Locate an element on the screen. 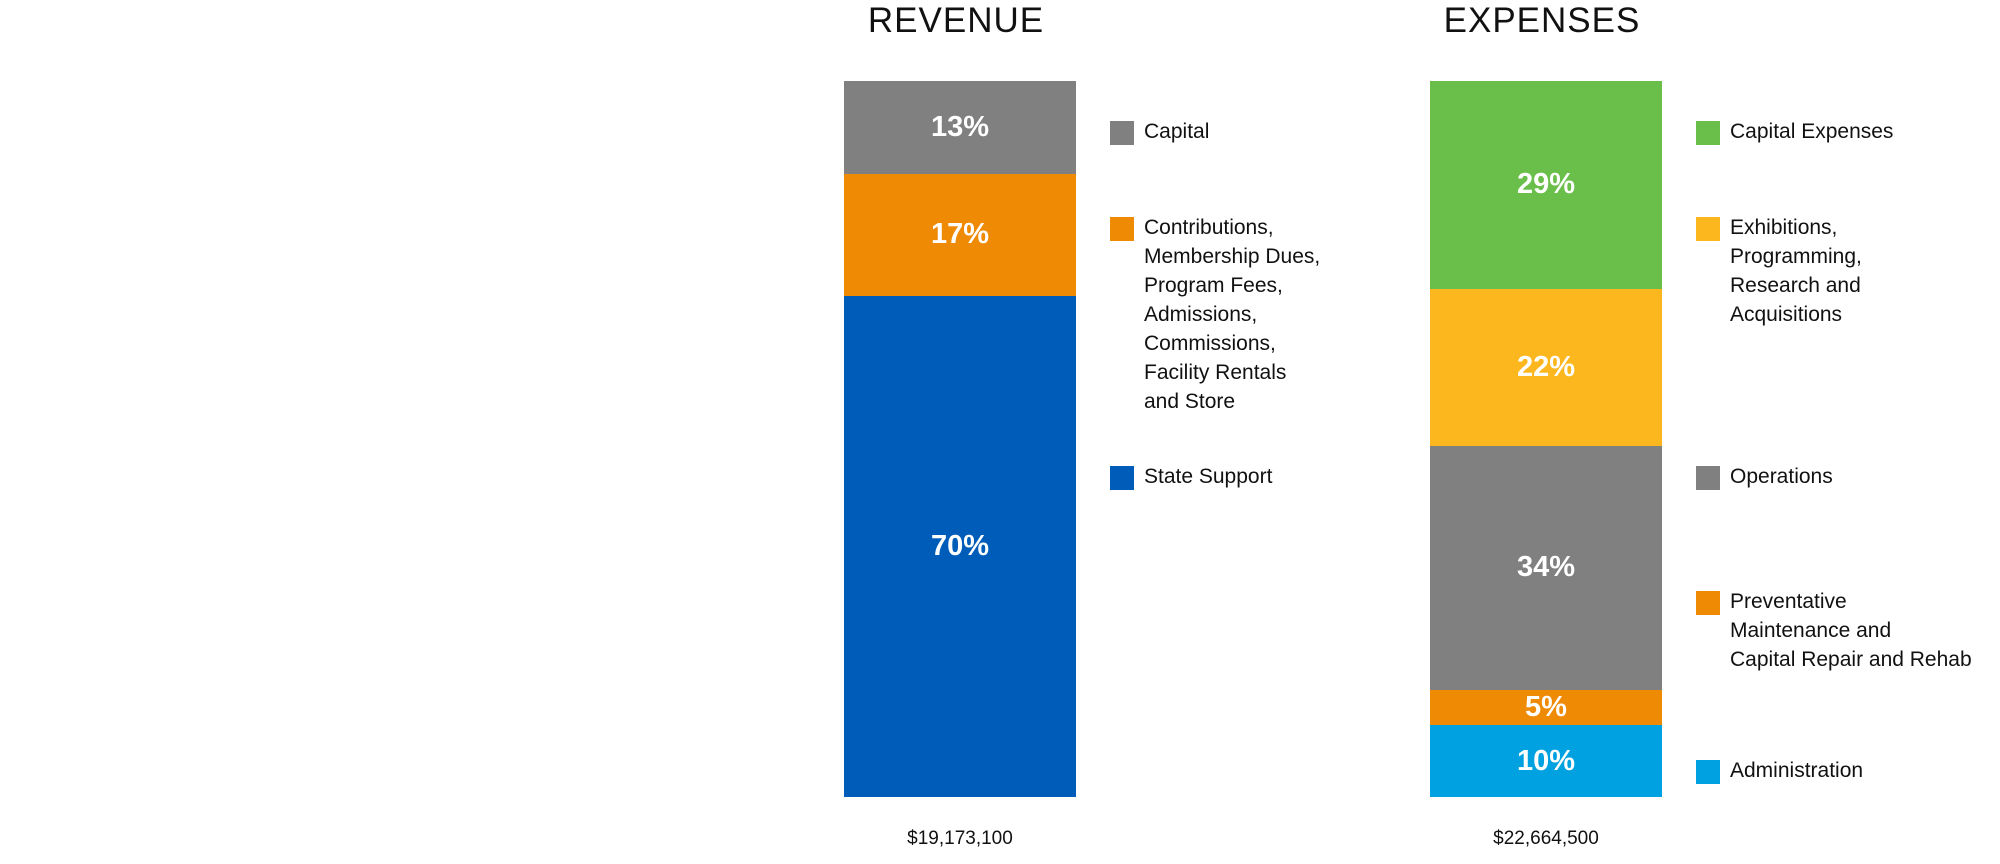 Image resolution: width=2000 pixels, height=864 pixels. expenses-title: EXPENSES is located at coordinates (1542, 20).